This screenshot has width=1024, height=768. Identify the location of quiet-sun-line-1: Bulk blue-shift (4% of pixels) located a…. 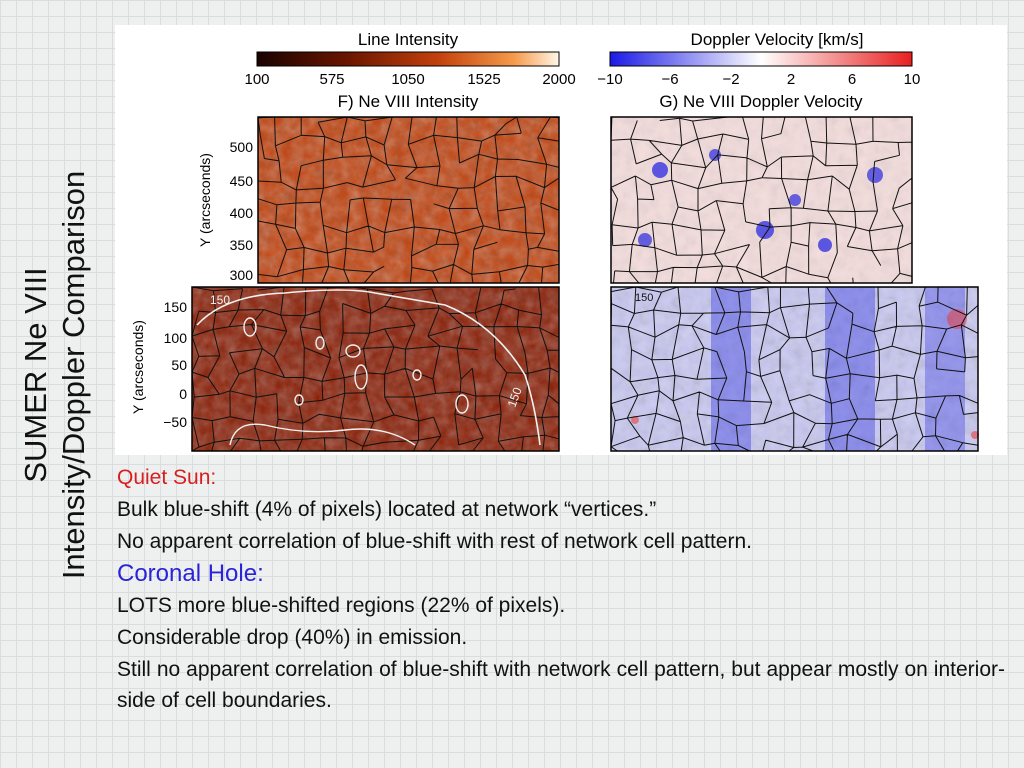
(387, 509).